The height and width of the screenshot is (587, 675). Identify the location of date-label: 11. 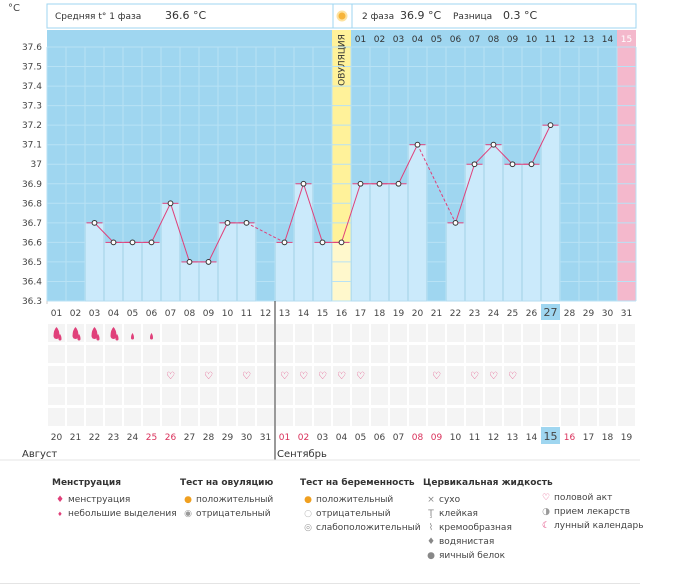
(474, 438).